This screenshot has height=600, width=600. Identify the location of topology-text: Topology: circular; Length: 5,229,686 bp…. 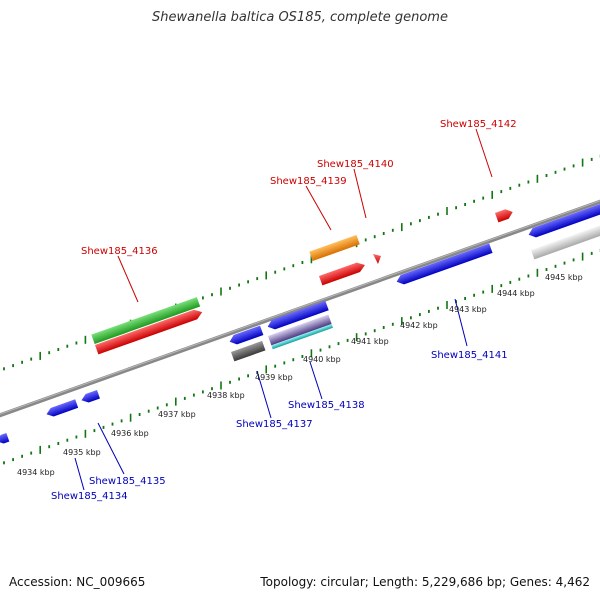
(425, 582).